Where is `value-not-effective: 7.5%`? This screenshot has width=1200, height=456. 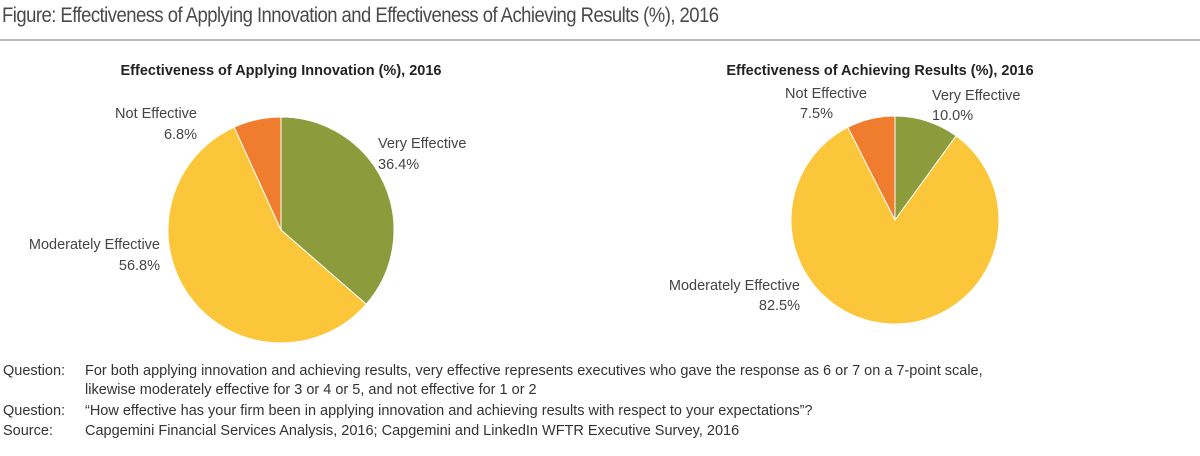
value-not-effective: 7.5% is located at coordinates (816, 114).